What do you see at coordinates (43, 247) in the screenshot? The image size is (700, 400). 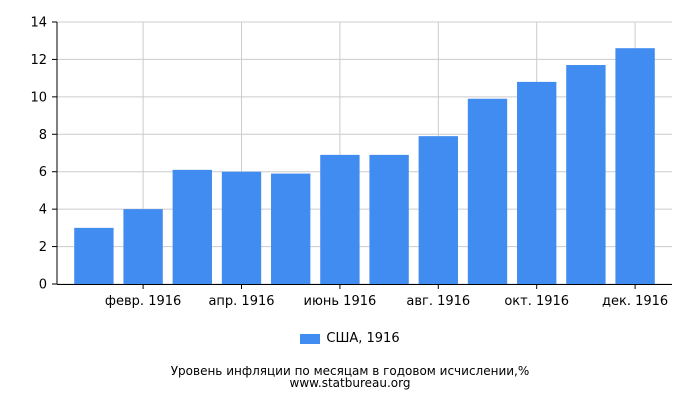 I see `y-tick-label: 2` at bounding box center [43, 247].